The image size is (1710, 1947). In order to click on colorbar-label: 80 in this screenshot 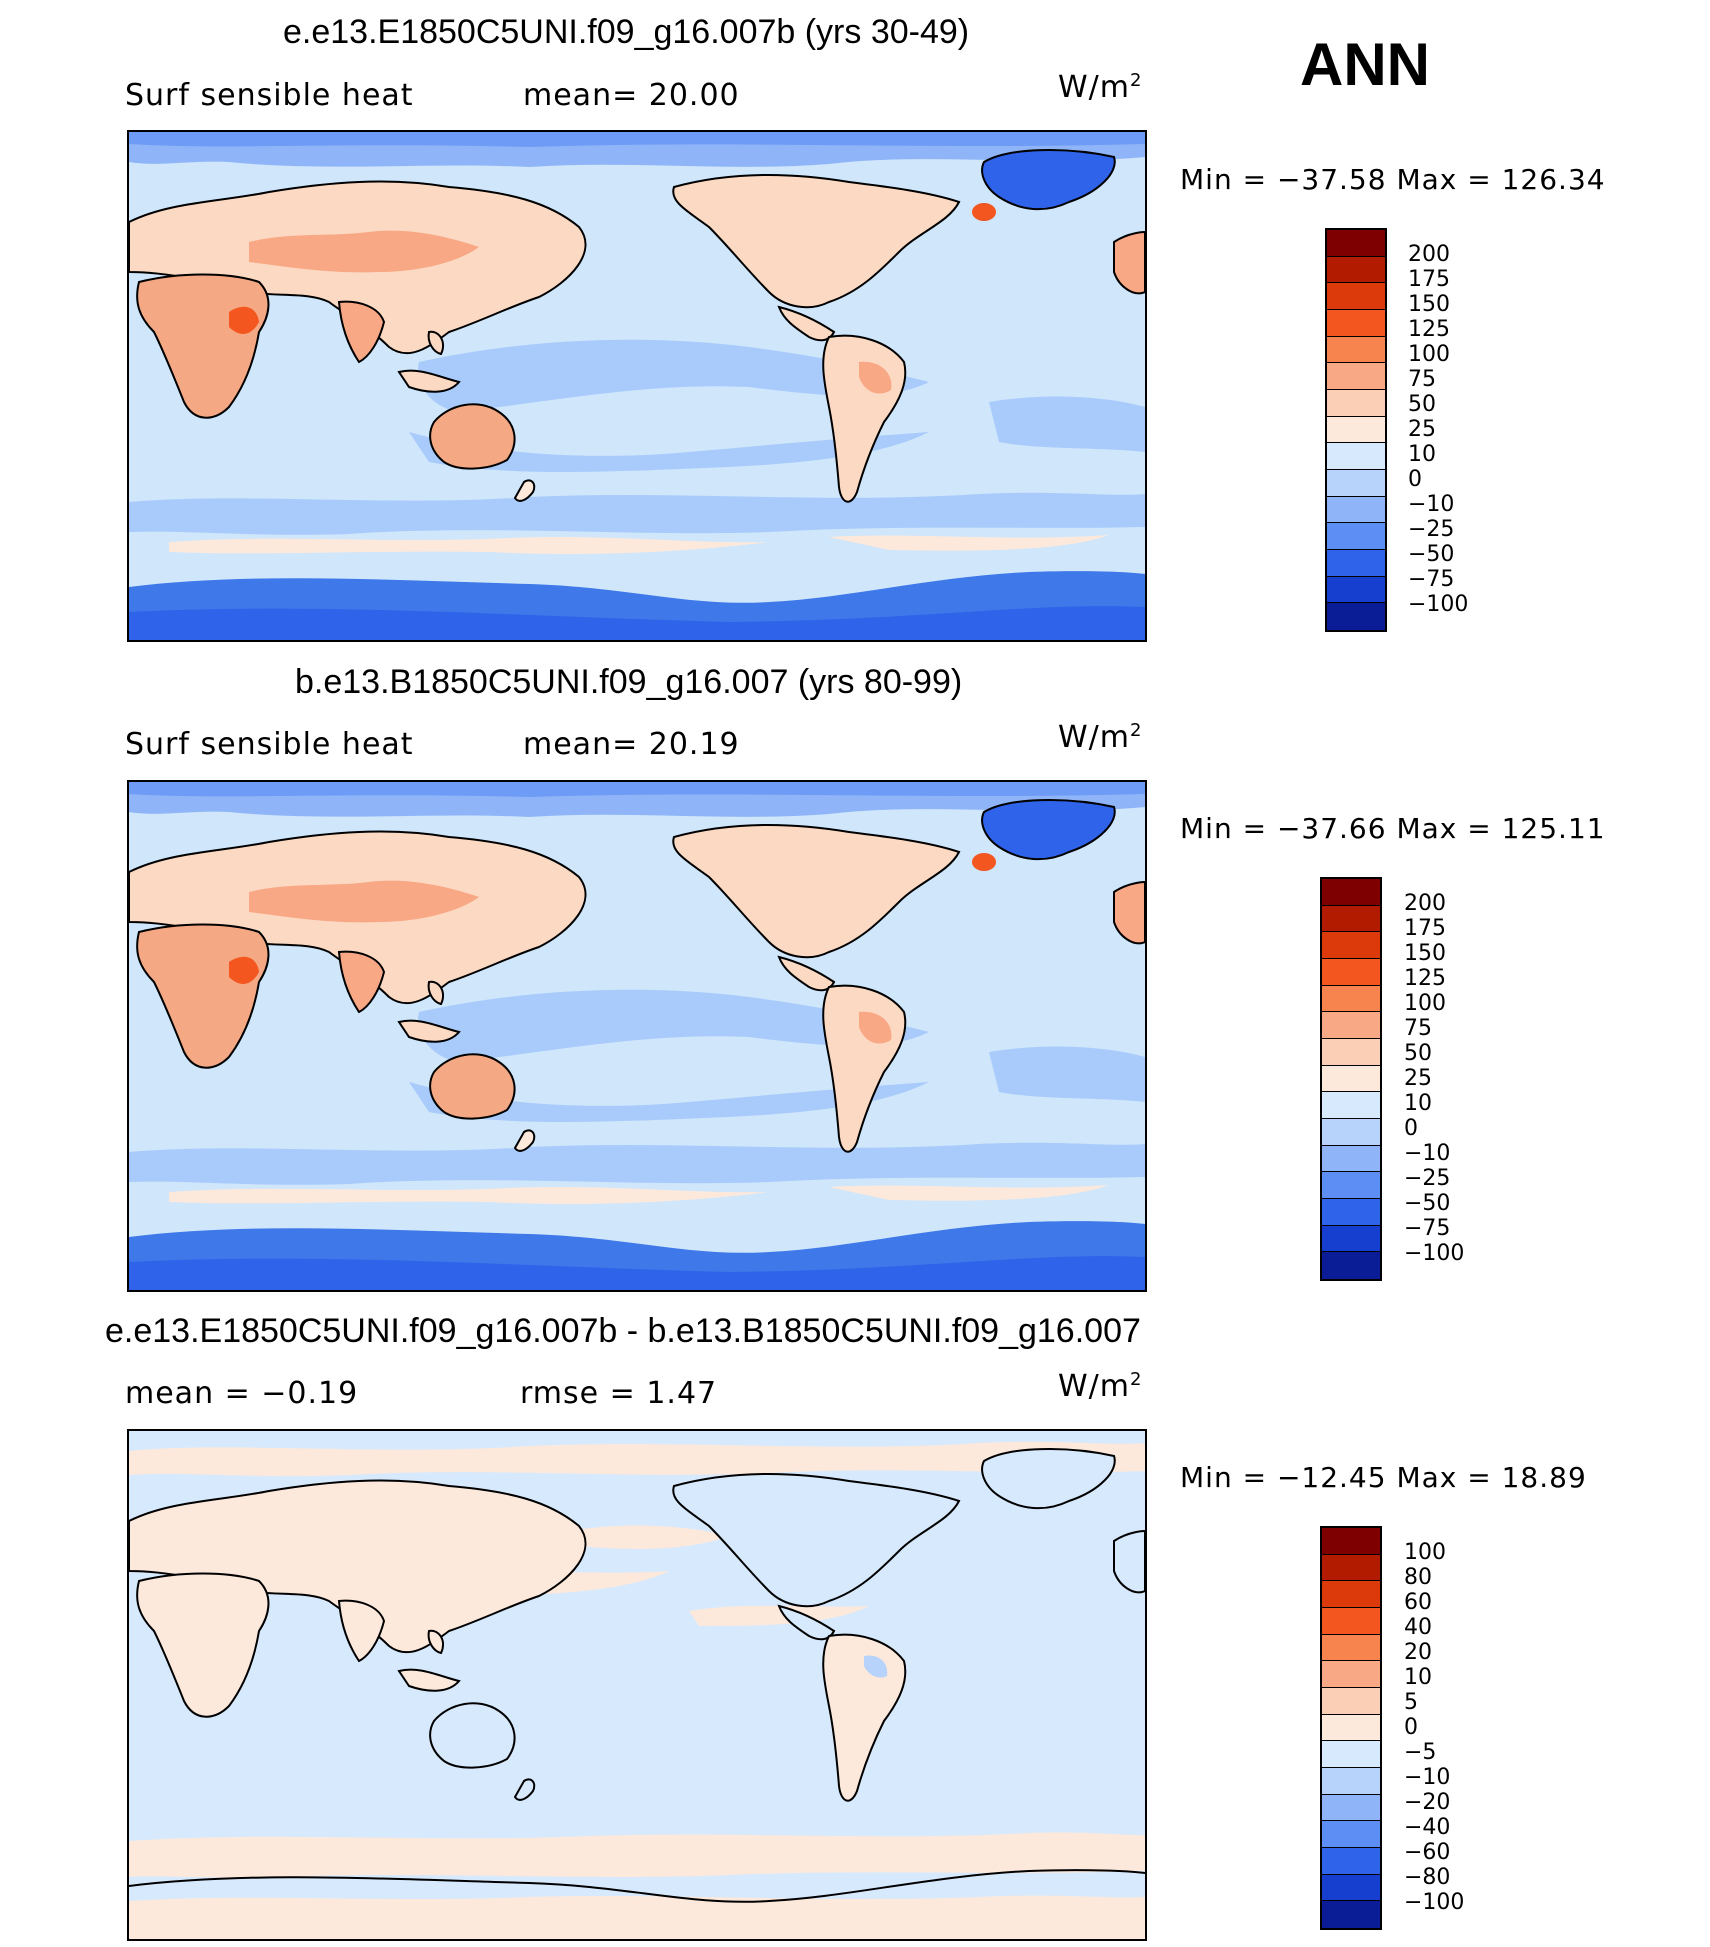, I will do `click(1418, 1577)`.